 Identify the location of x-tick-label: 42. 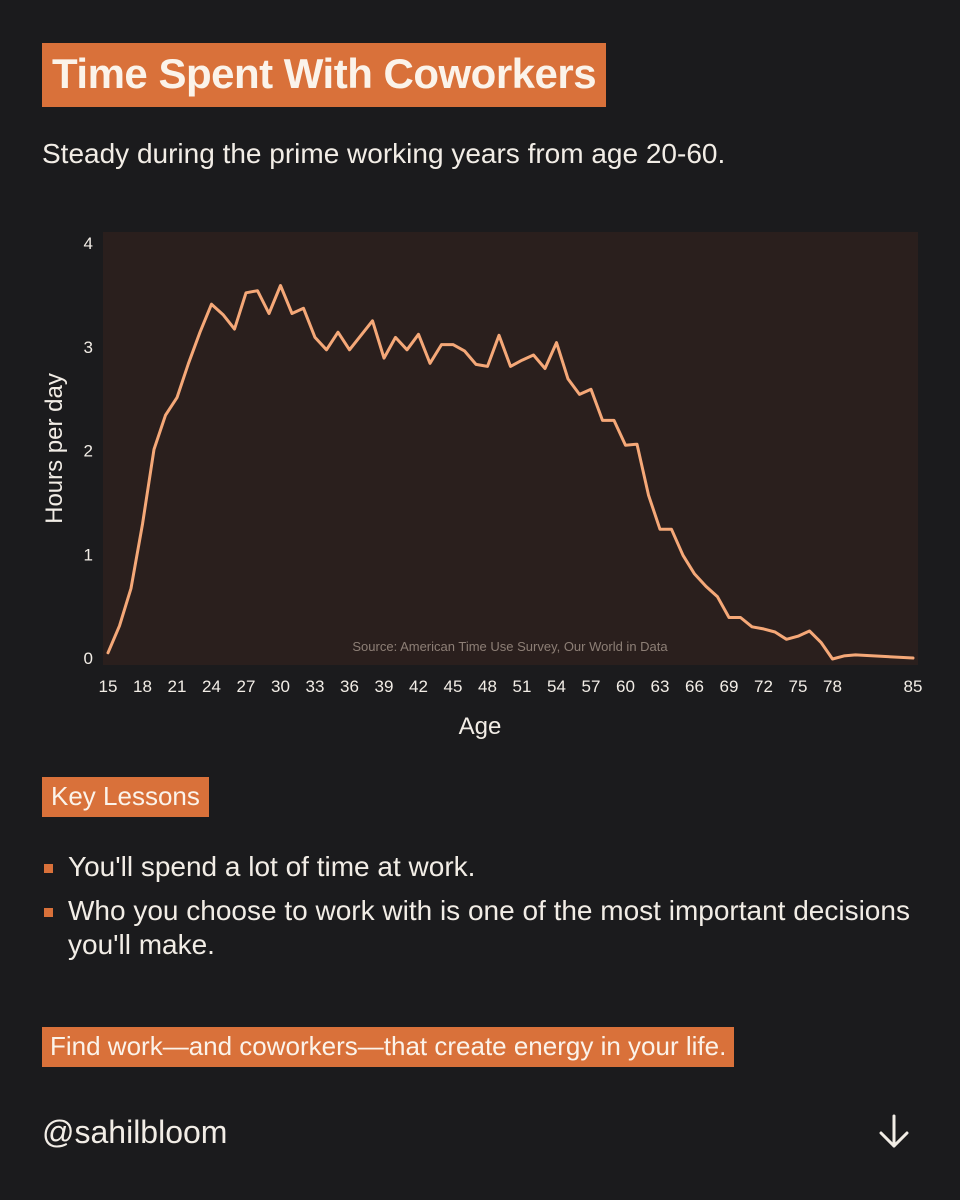
(418, 686).